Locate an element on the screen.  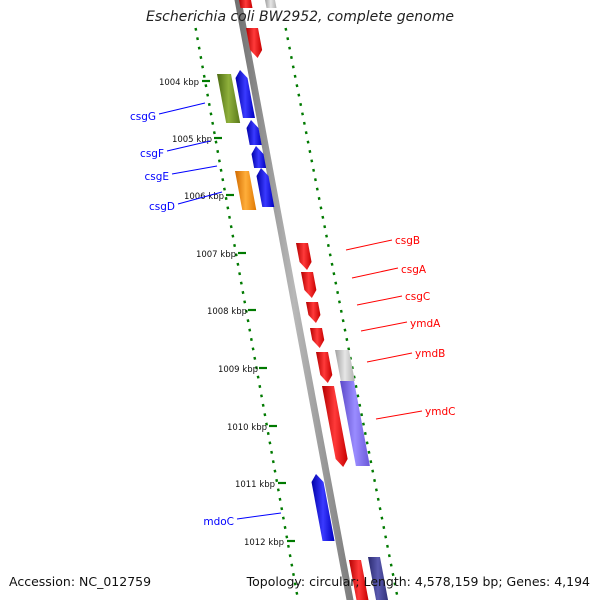
ruler-tick-label: 1007 kbp is located at coordinates (216, 255).